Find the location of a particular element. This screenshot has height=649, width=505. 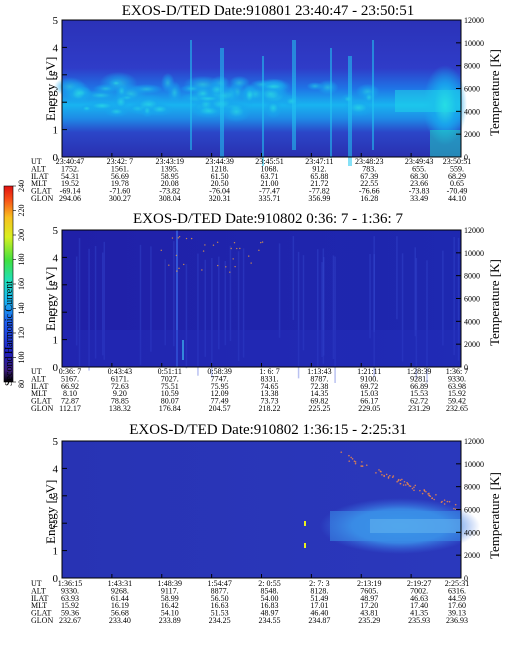

table-cell: 9.20 is located at coordinates (120, 393).